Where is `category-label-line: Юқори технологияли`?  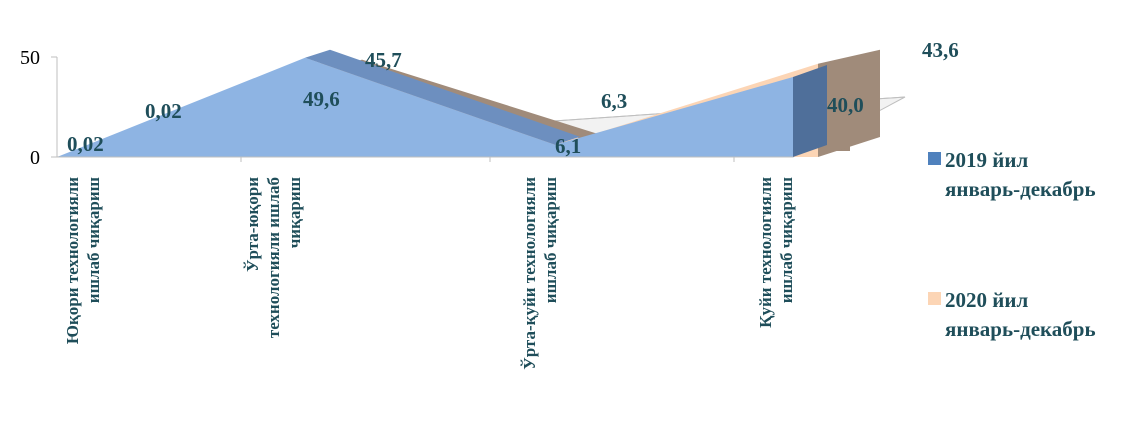 category-label-line: Юқори технологияли is located at coordinates (72, 260).